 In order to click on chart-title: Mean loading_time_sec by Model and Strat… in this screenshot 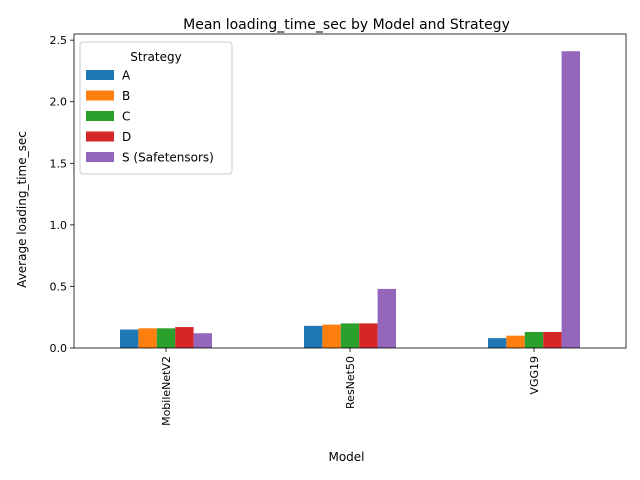, I will do `click(346, 25)`.